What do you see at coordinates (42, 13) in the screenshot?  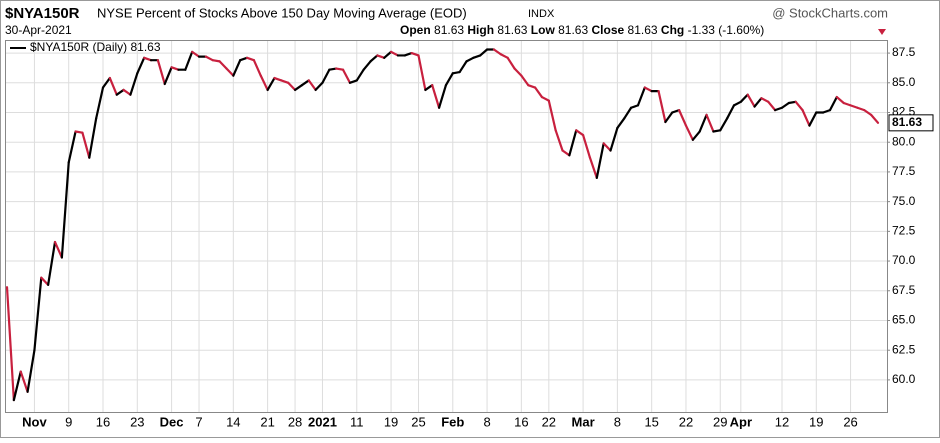 I see `symbol: $NYA150R` at bounding box center [42, 13].